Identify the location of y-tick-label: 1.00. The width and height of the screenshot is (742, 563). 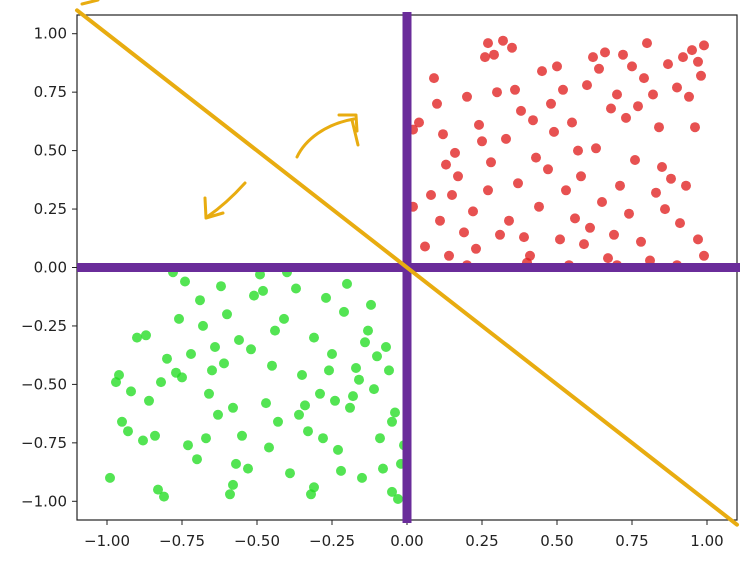
(50, 34).